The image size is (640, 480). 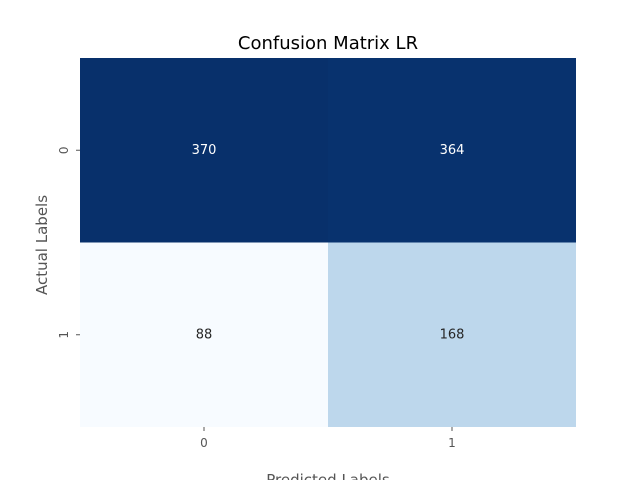 I want to click on cell-value-1-1: 168, so click(x=452, y=334).